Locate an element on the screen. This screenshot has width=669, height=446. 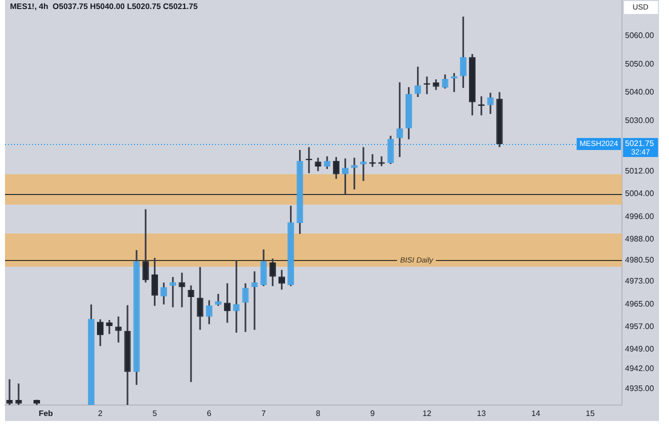
y-tick-label: 5050.00 is located at coordinates (639, 63).